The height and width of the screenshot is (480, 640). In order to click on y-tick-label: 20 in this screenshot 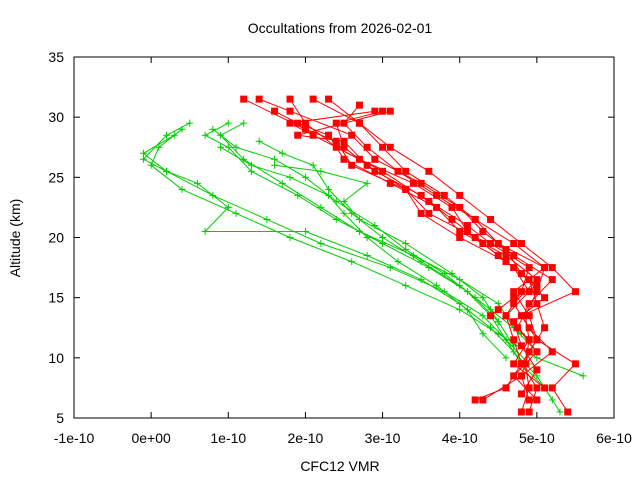, I will do `click(56, 238)`.